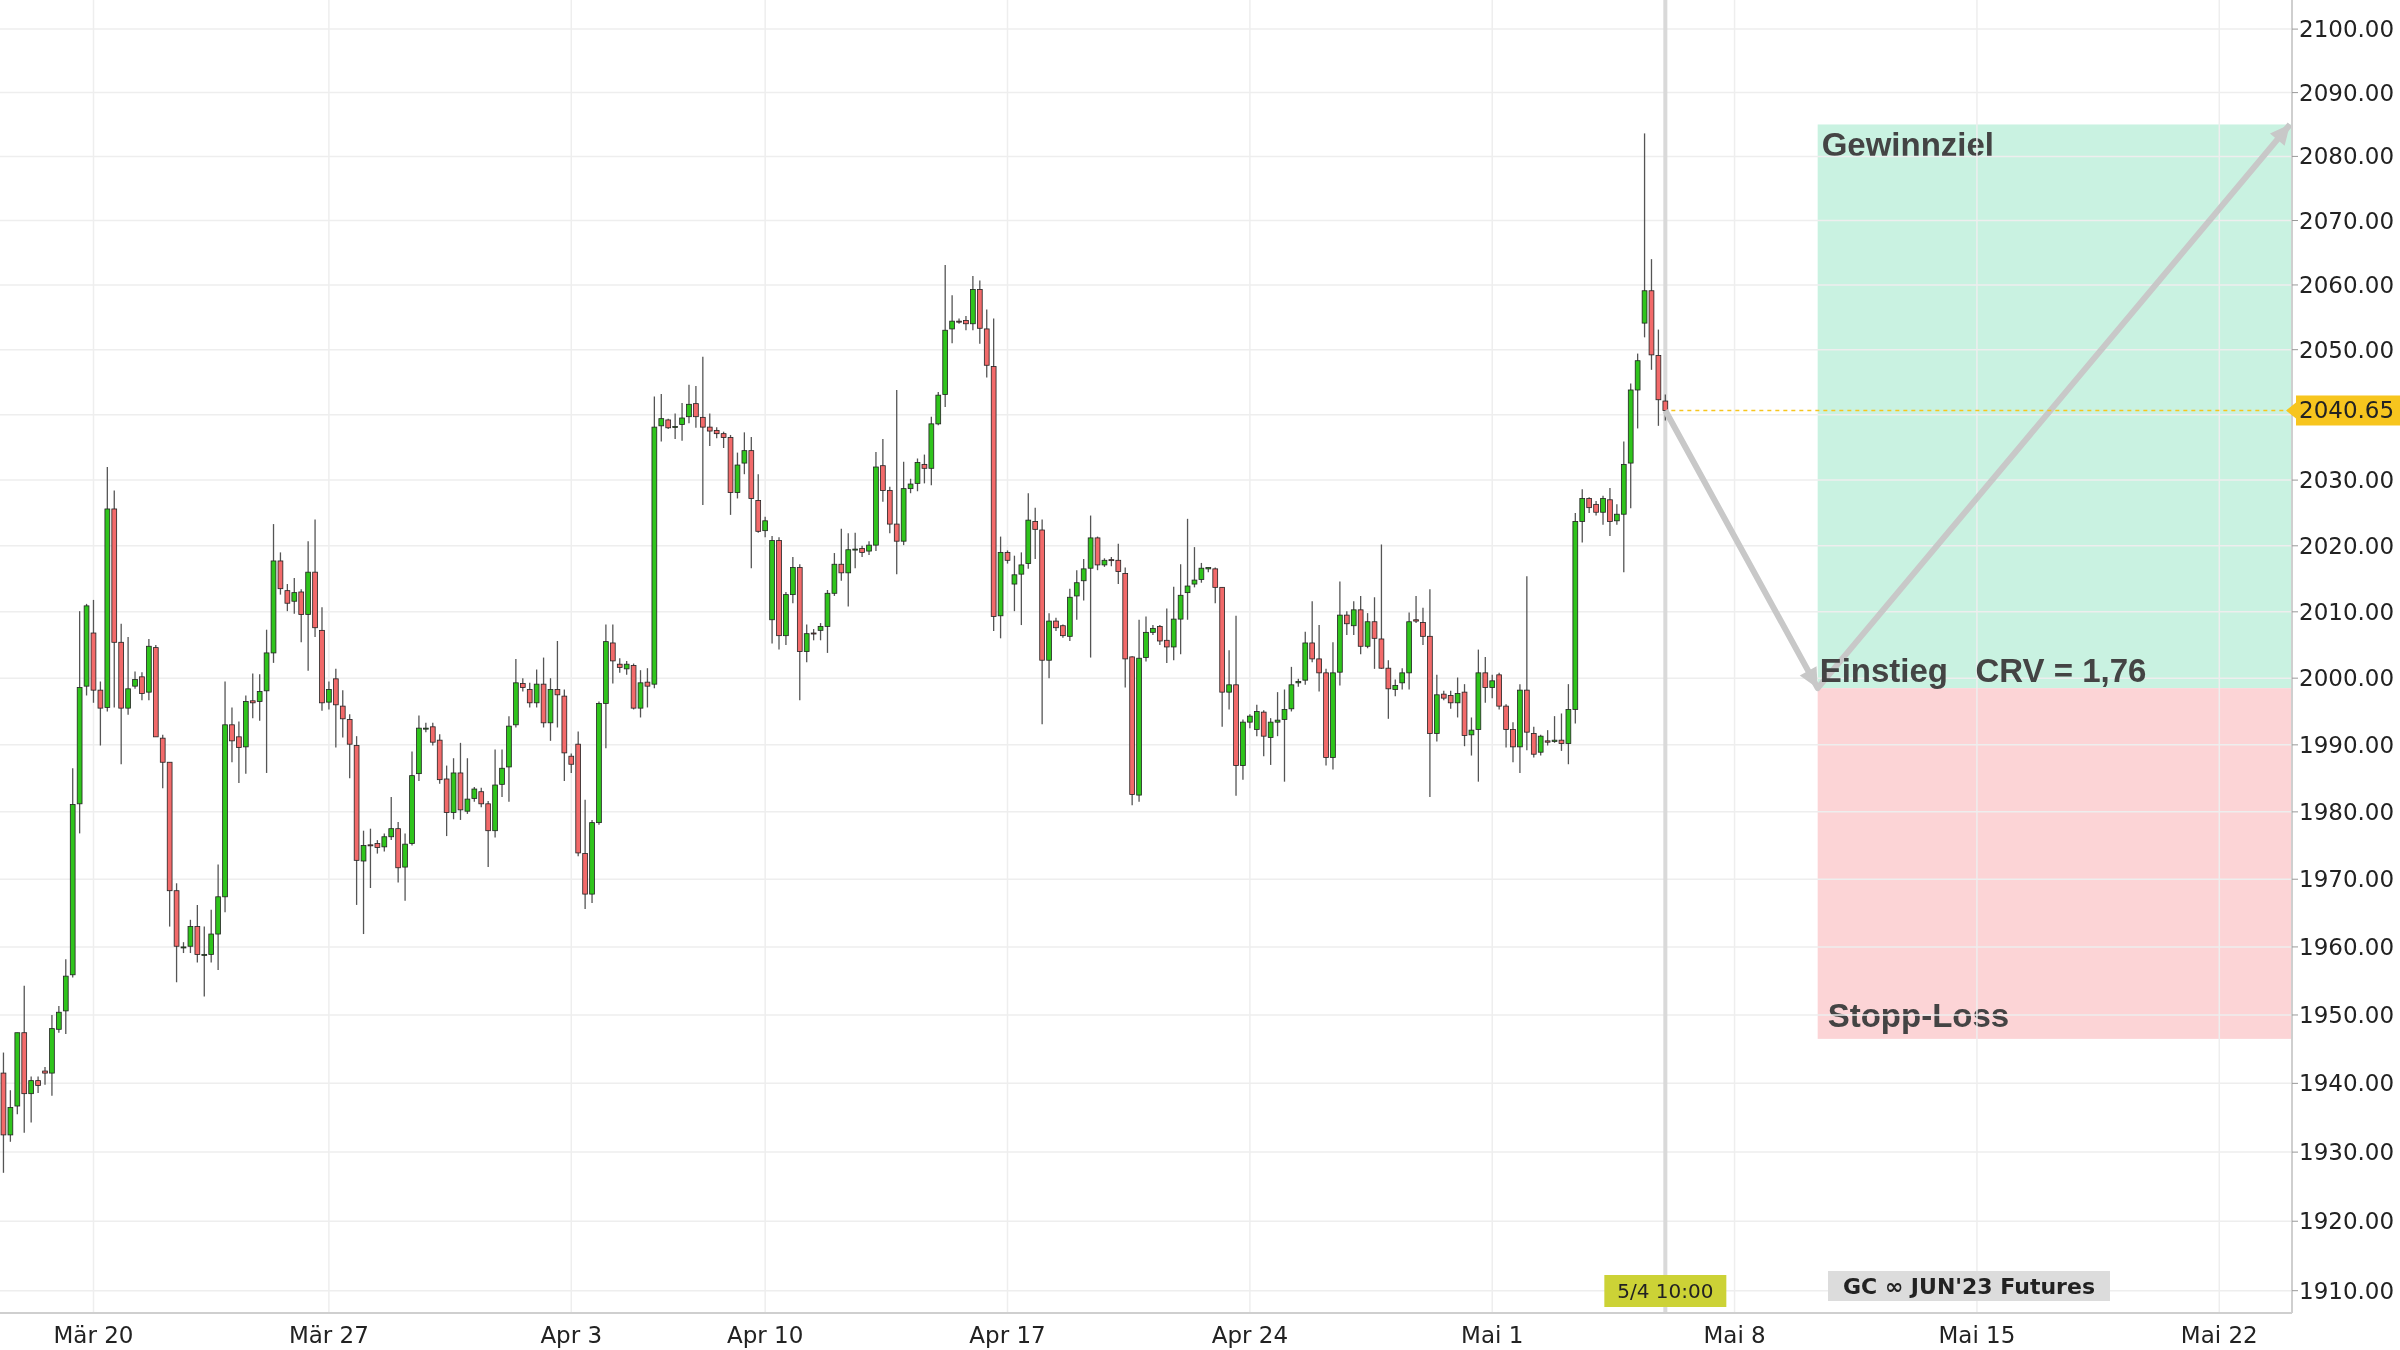 The width and height of the screenshot is (2400, 1350). What do you see at coordinates (571, 1335) in the screenshot?
I see `x-tick-label: Apr 3` at bounding box center [571, 1335].